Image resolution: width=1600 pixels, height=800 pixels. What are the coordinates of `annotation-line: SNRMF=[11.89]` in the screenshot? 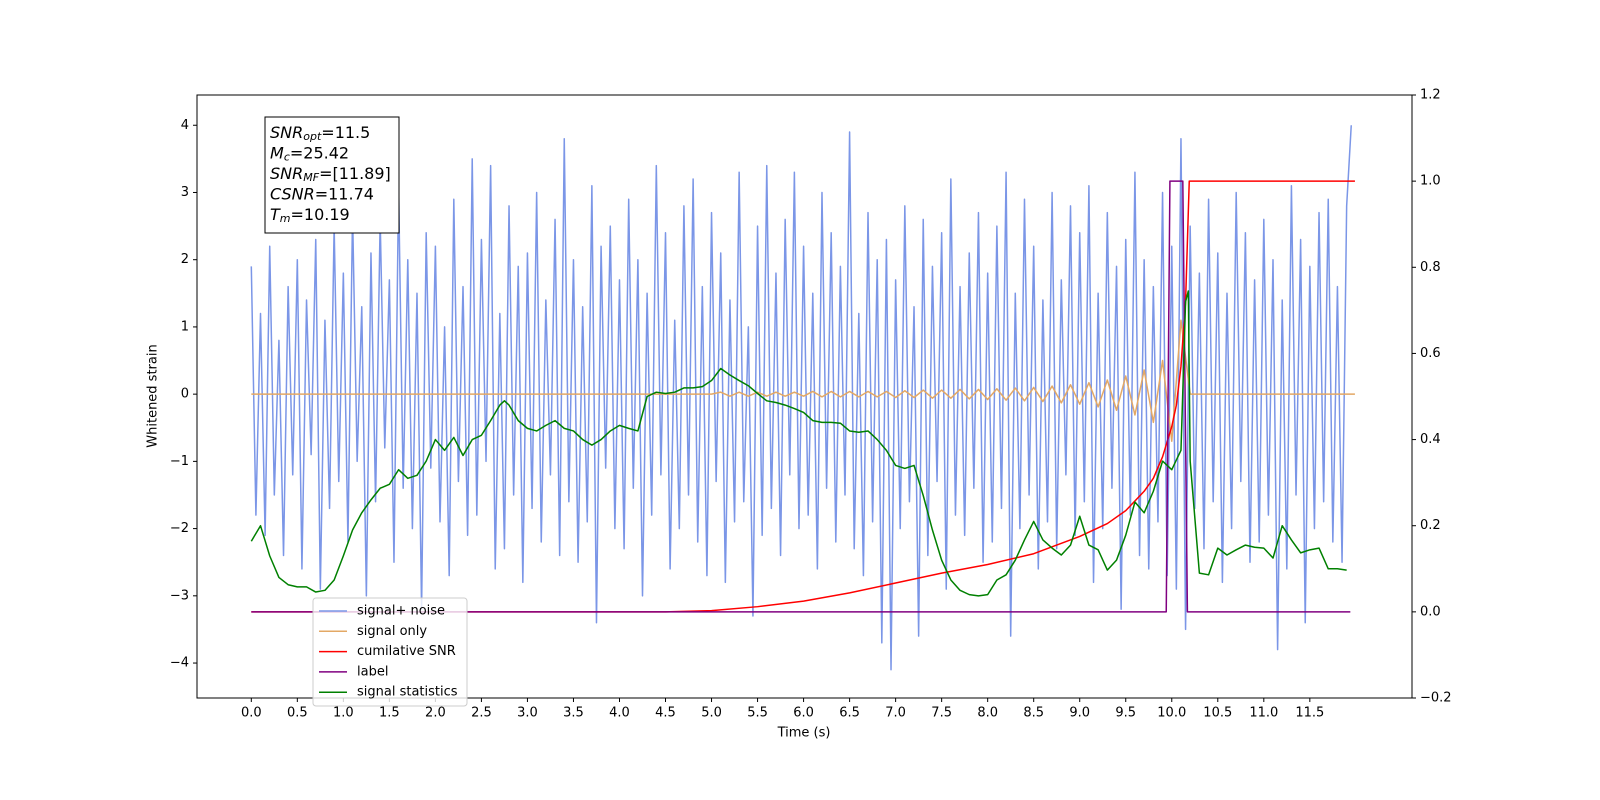 It's located at (330, 174).